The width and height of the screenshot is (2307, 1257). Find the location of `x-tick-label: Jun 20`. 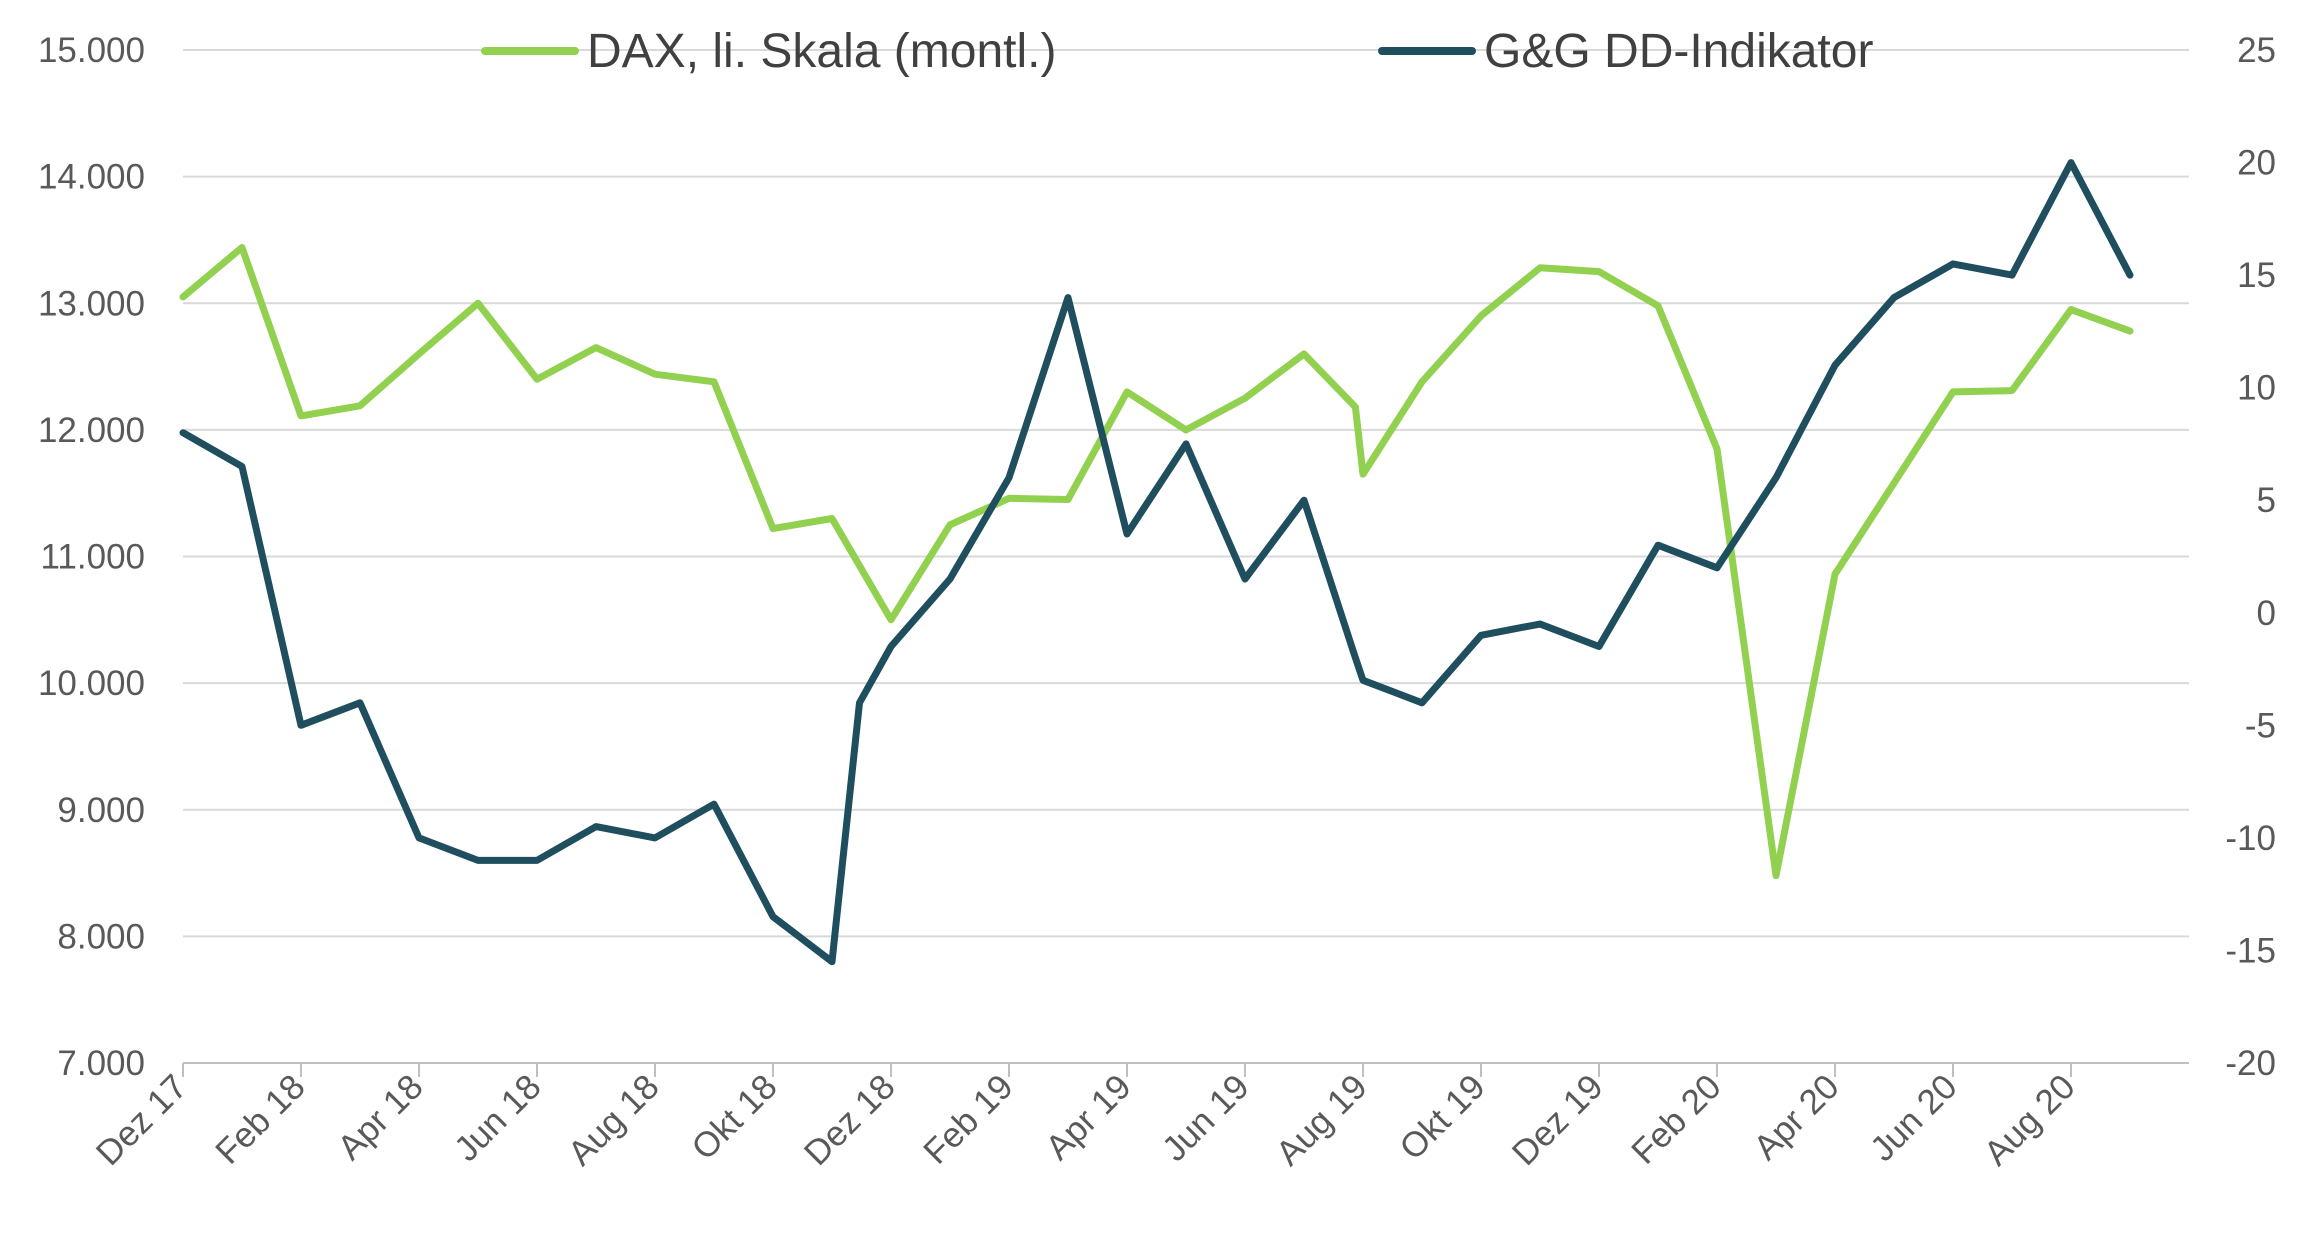

x-tick-label: Jun 20 is located at coordinates (1914, 1118).